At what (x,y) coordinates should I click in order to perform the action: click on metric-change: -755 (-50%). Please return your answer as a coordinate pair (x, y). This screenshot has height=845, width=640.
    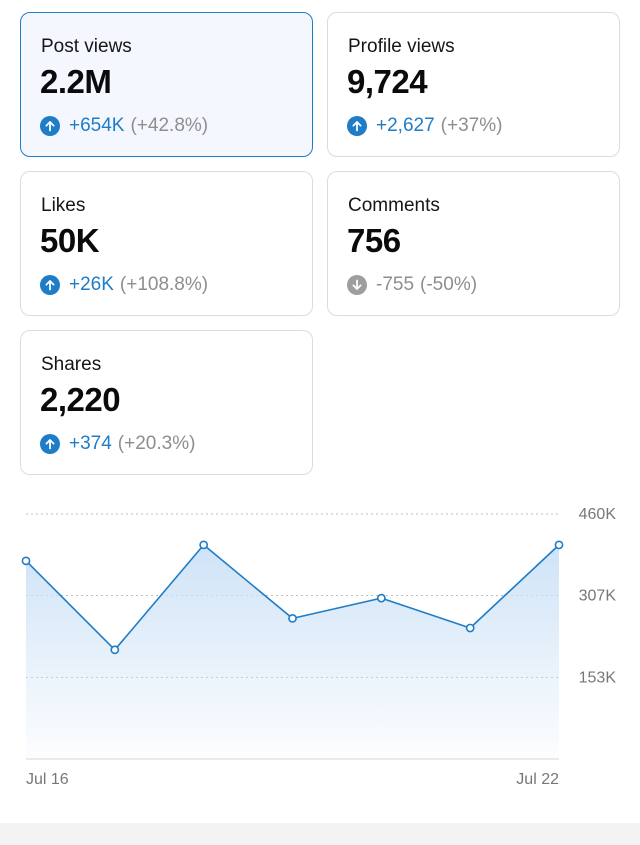
    Looking at the image, I should click on (412, 285).